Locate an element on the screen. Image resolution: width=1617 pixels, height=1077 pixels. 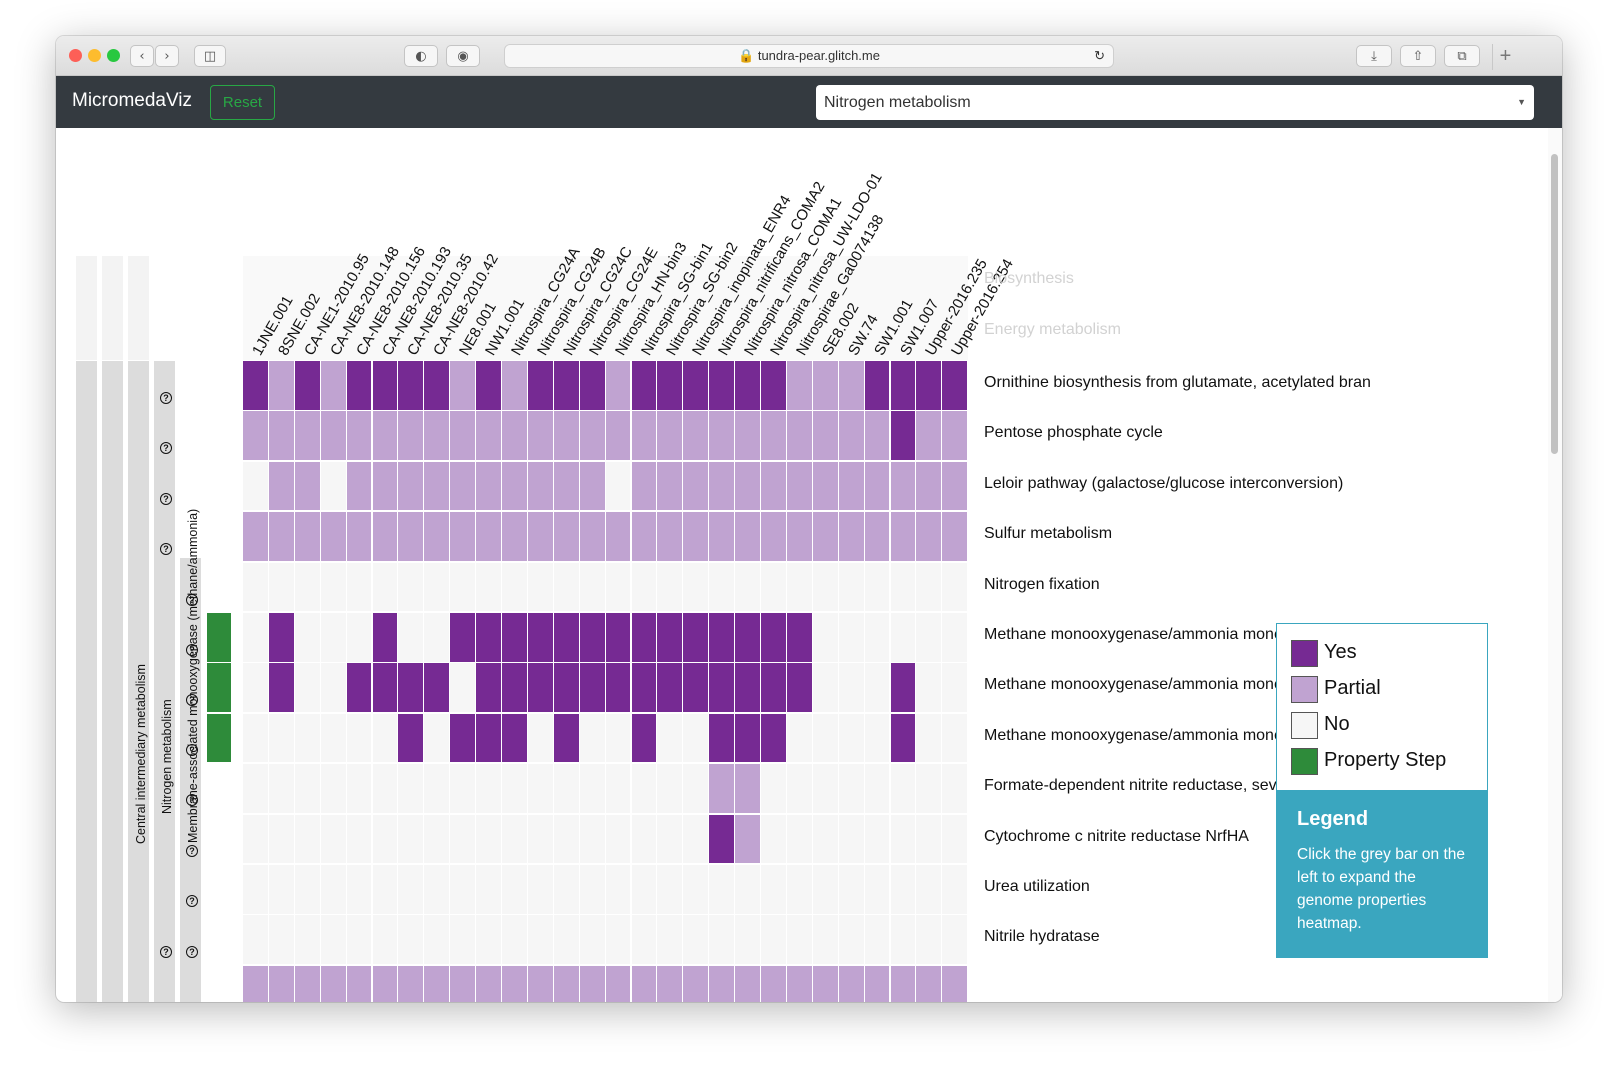
hierarchy-label-level2: Nitrogen metabolism is located at coordinates (167, 756).